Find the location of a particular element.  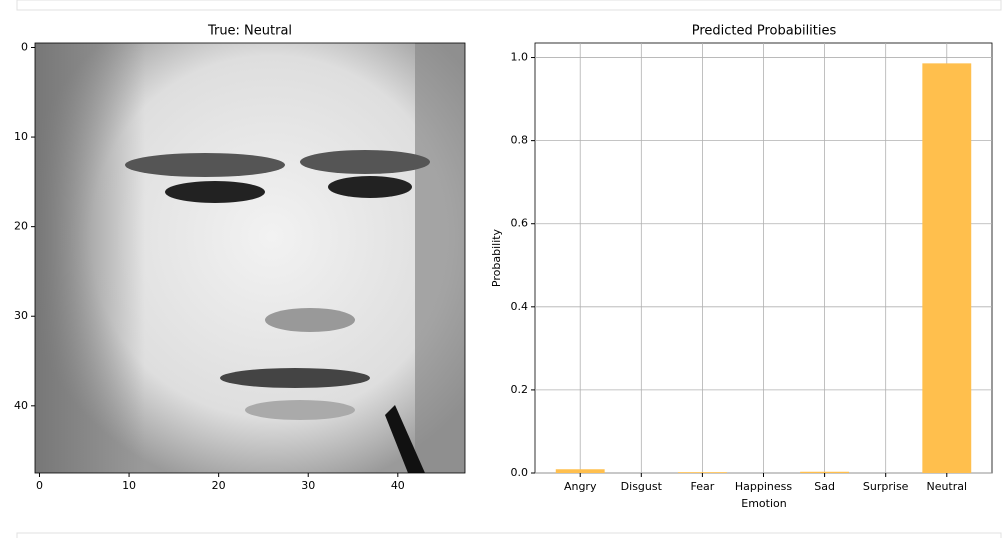

y-tick-label: 20 is located at coordinates (21, 226).